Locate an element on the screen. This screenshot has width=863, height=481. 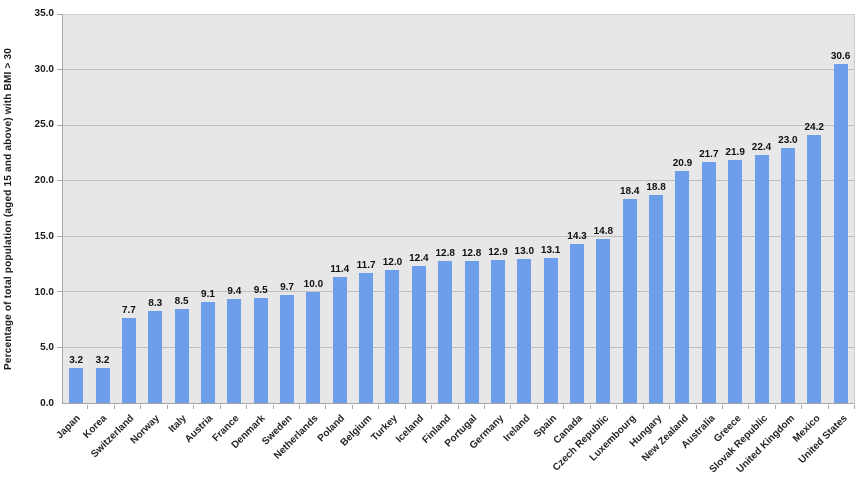
bar-value-label: 12.4 is located at coordinates (419, 258).